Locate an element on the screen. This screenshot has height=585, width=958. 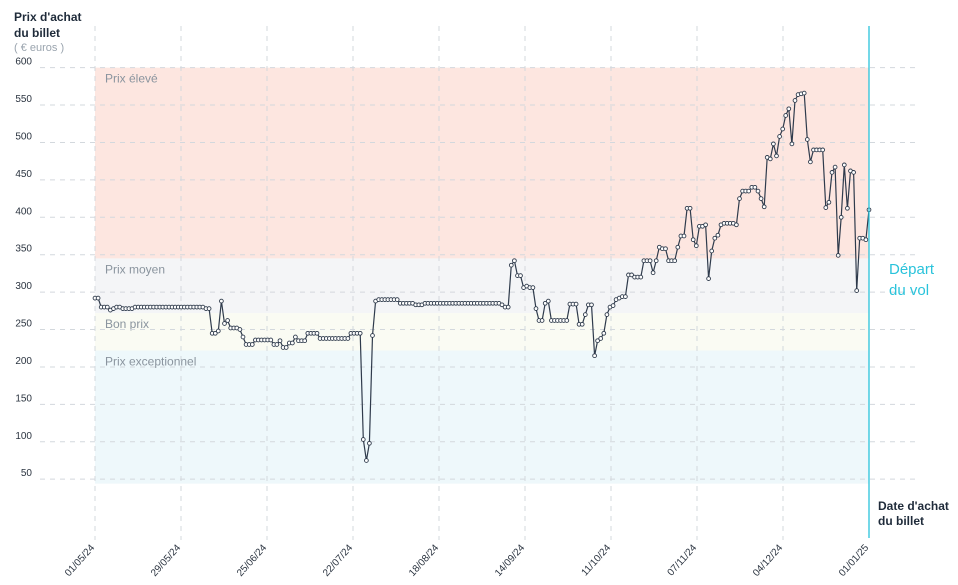
x-axis-title-line1: Date d'achat is located at coordinates (913, 506).